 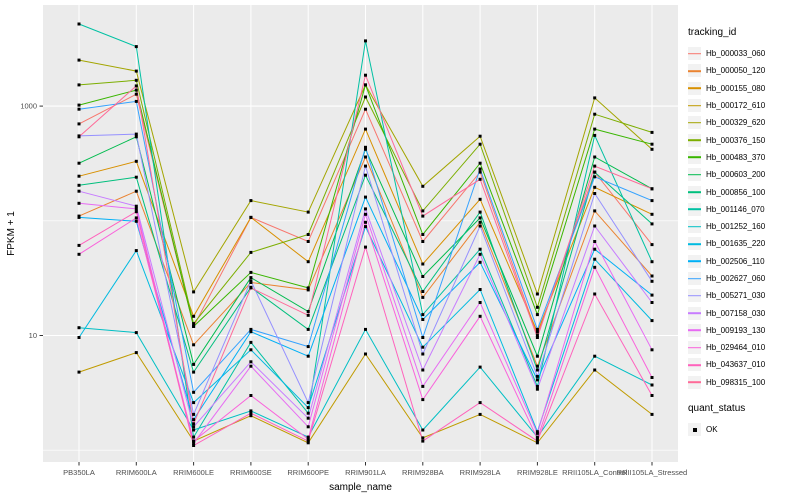 What do you see at coordinates (736, 88) in the screenshot?
I see `legend-entry-label: Hb_000155_080` at bounding box center [736, 88].